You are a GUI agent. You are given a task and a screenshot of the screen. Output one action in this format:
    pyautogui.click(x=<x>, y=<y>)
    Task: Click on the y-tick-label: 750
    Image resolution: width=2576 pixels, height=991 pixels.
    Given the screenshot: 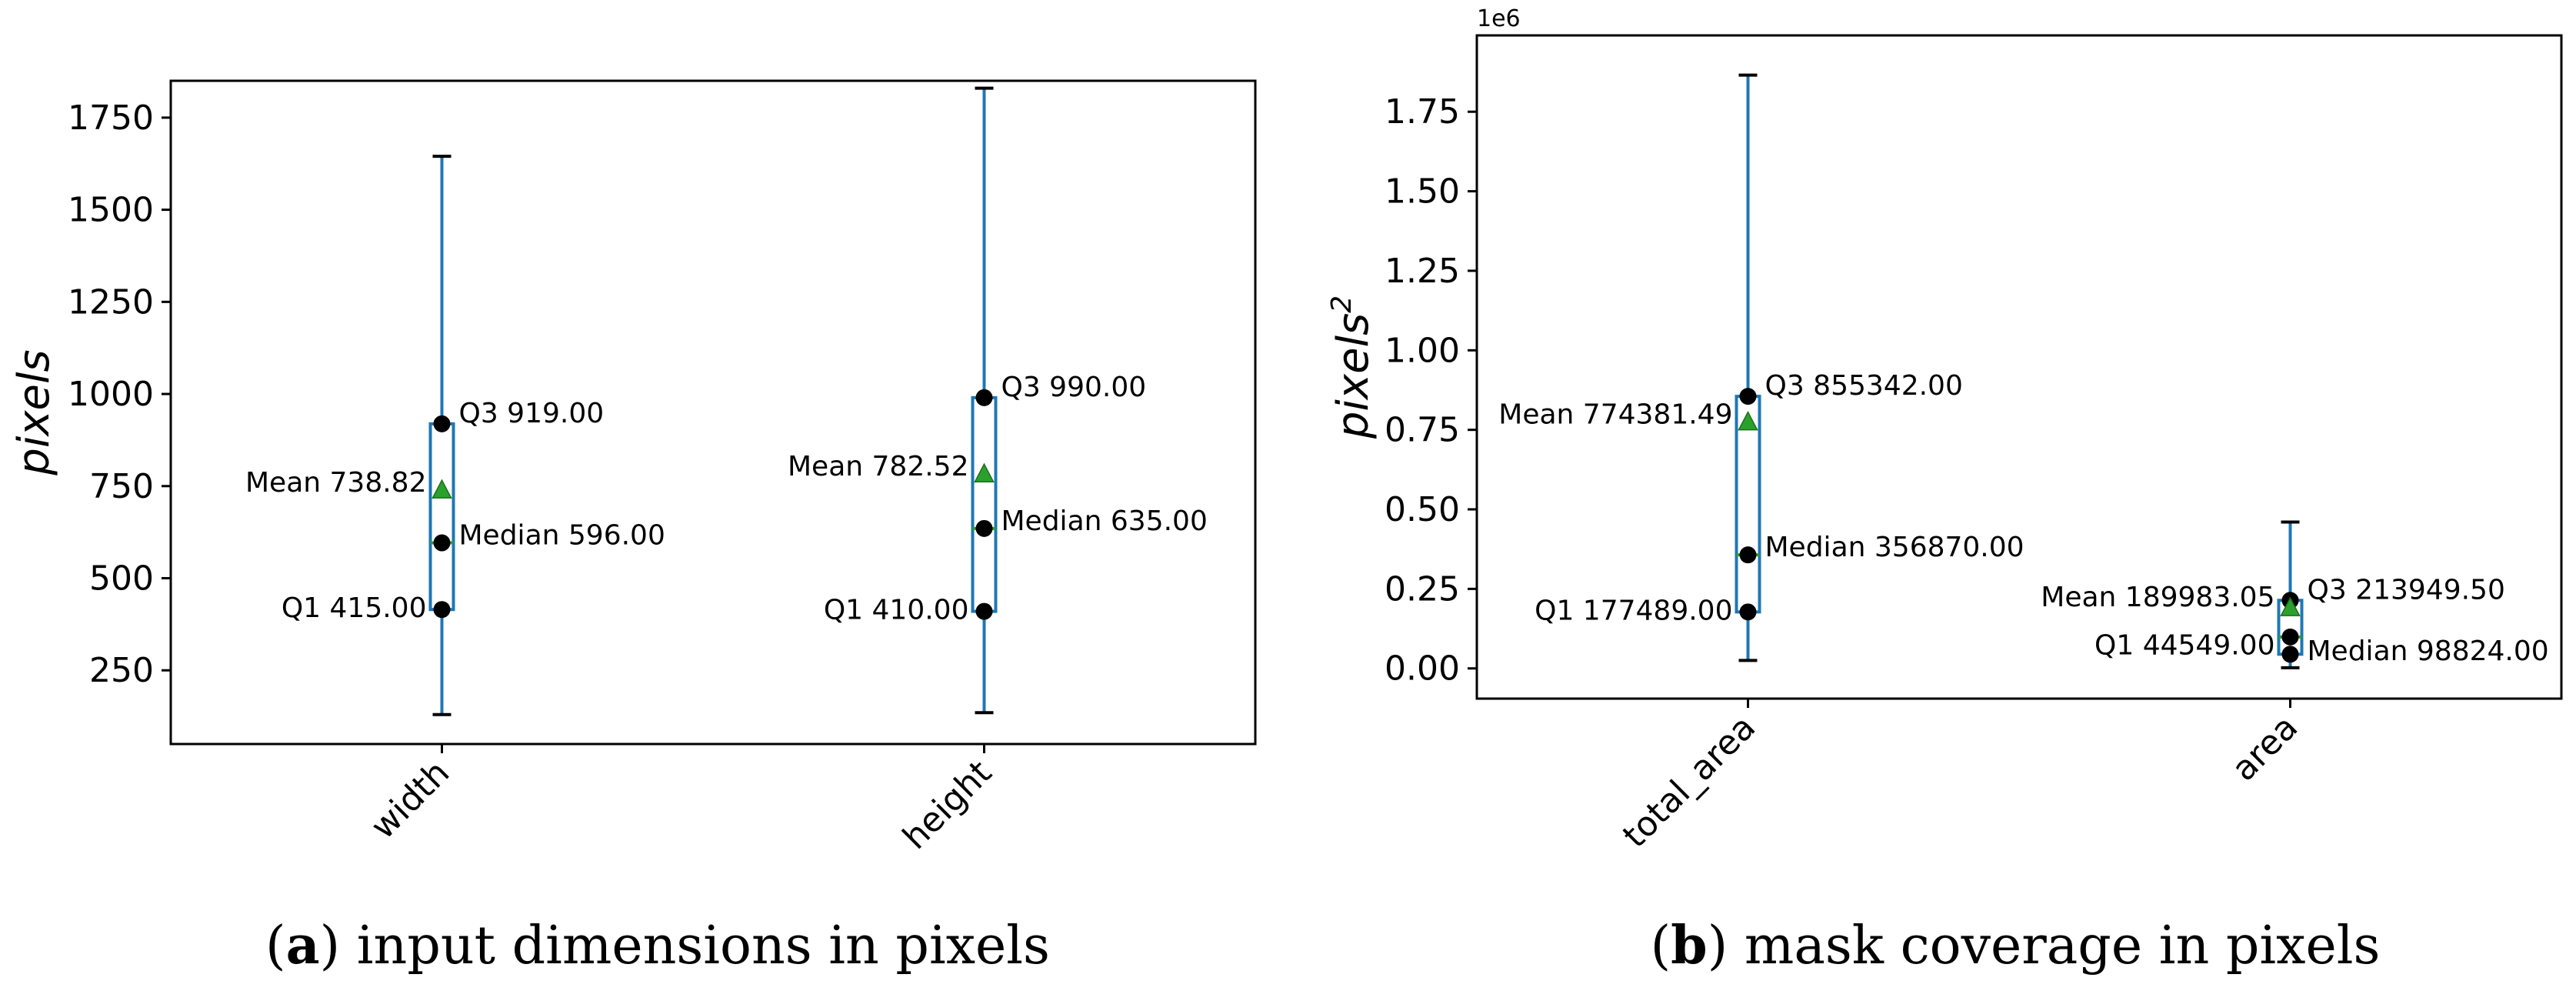 What is the action you would take?
    pyautogui.click(x=121, y=486)
    